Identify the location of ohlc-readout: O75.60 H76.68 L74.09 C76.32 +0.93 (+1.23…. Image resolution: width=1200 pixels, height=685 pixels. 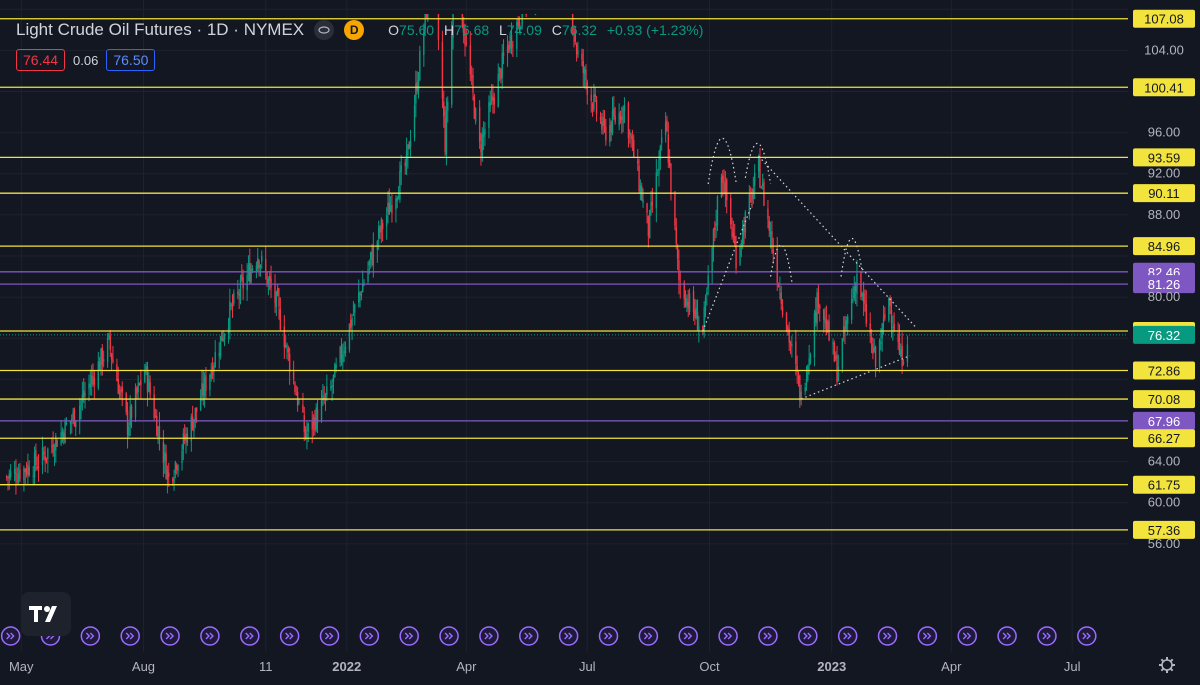
(545, 30).